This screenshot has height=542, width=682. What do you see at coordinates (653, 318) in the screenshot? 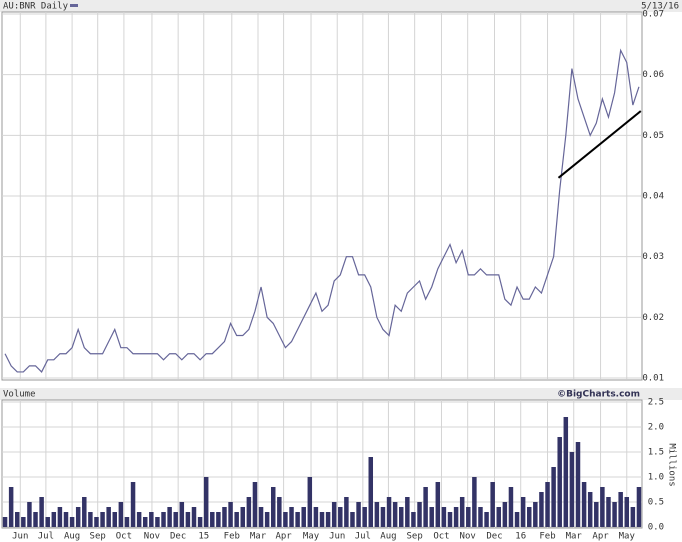
I see `y-tick-label: 0.02` at bounding box center [653, 318].